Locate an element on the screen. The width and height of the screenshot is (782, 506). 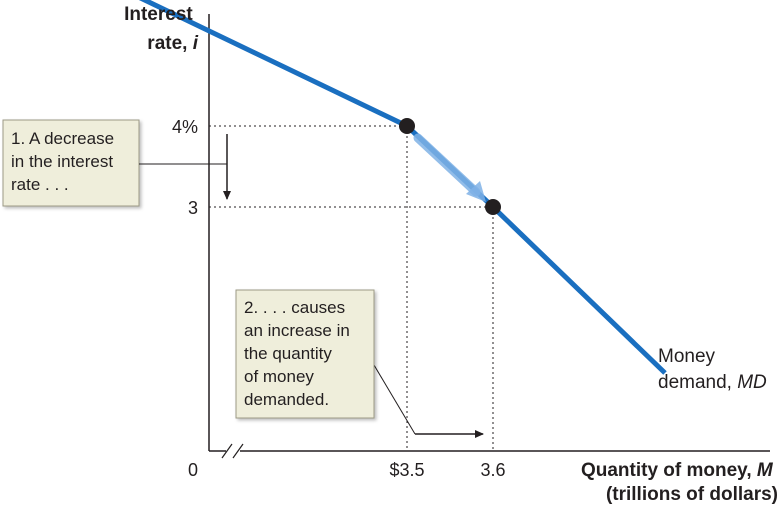
equilibrium-point-4-percent is located at coordinates (407, 126).